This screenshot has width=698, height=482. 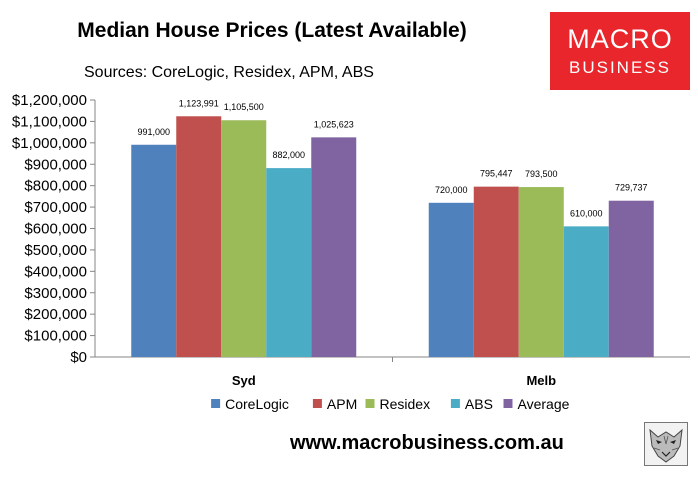 What do you see at coordinates (666, 444) in the screenshot?
I see `wolf-icon` at bounding box center [666, 444].